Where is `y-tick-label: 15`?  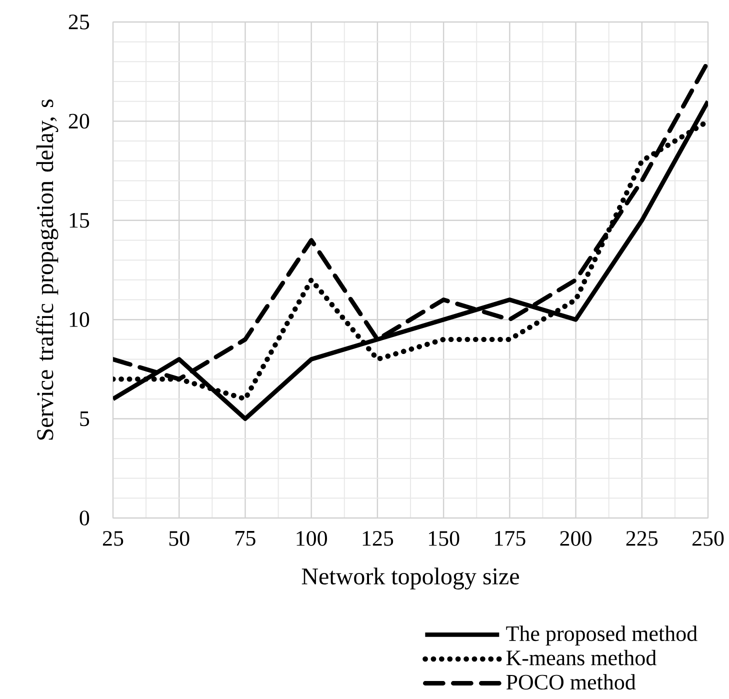
y-tick-label: 15 is located at coordinates (80, 220).